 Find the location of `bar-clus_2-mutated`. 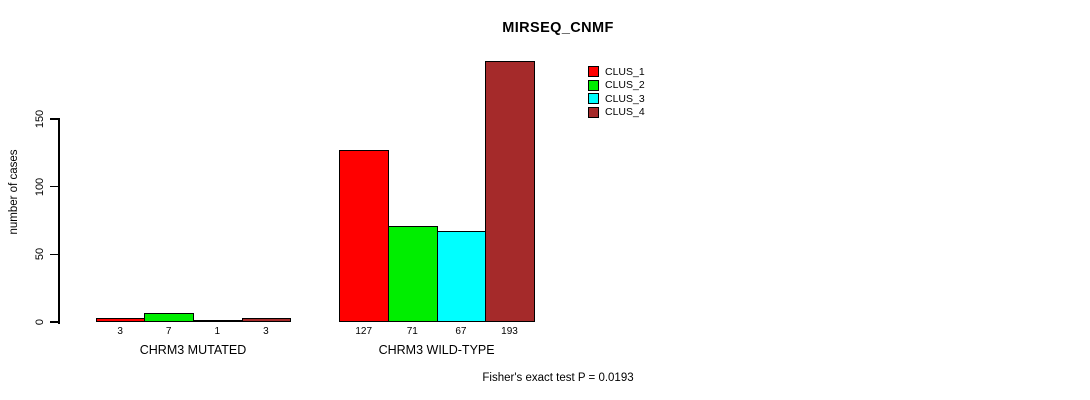

bar-clus_2-mutated is located at coordinates (169, 317).